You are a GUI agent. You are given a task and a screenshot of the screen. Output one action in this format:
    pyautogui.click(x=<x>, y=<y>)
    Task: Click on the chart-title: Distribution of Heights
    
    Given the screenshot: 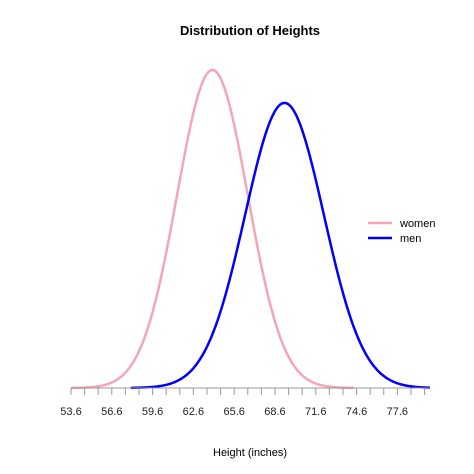 What is the action you would take?
    pyautogui.click(x=250, y=30)
    